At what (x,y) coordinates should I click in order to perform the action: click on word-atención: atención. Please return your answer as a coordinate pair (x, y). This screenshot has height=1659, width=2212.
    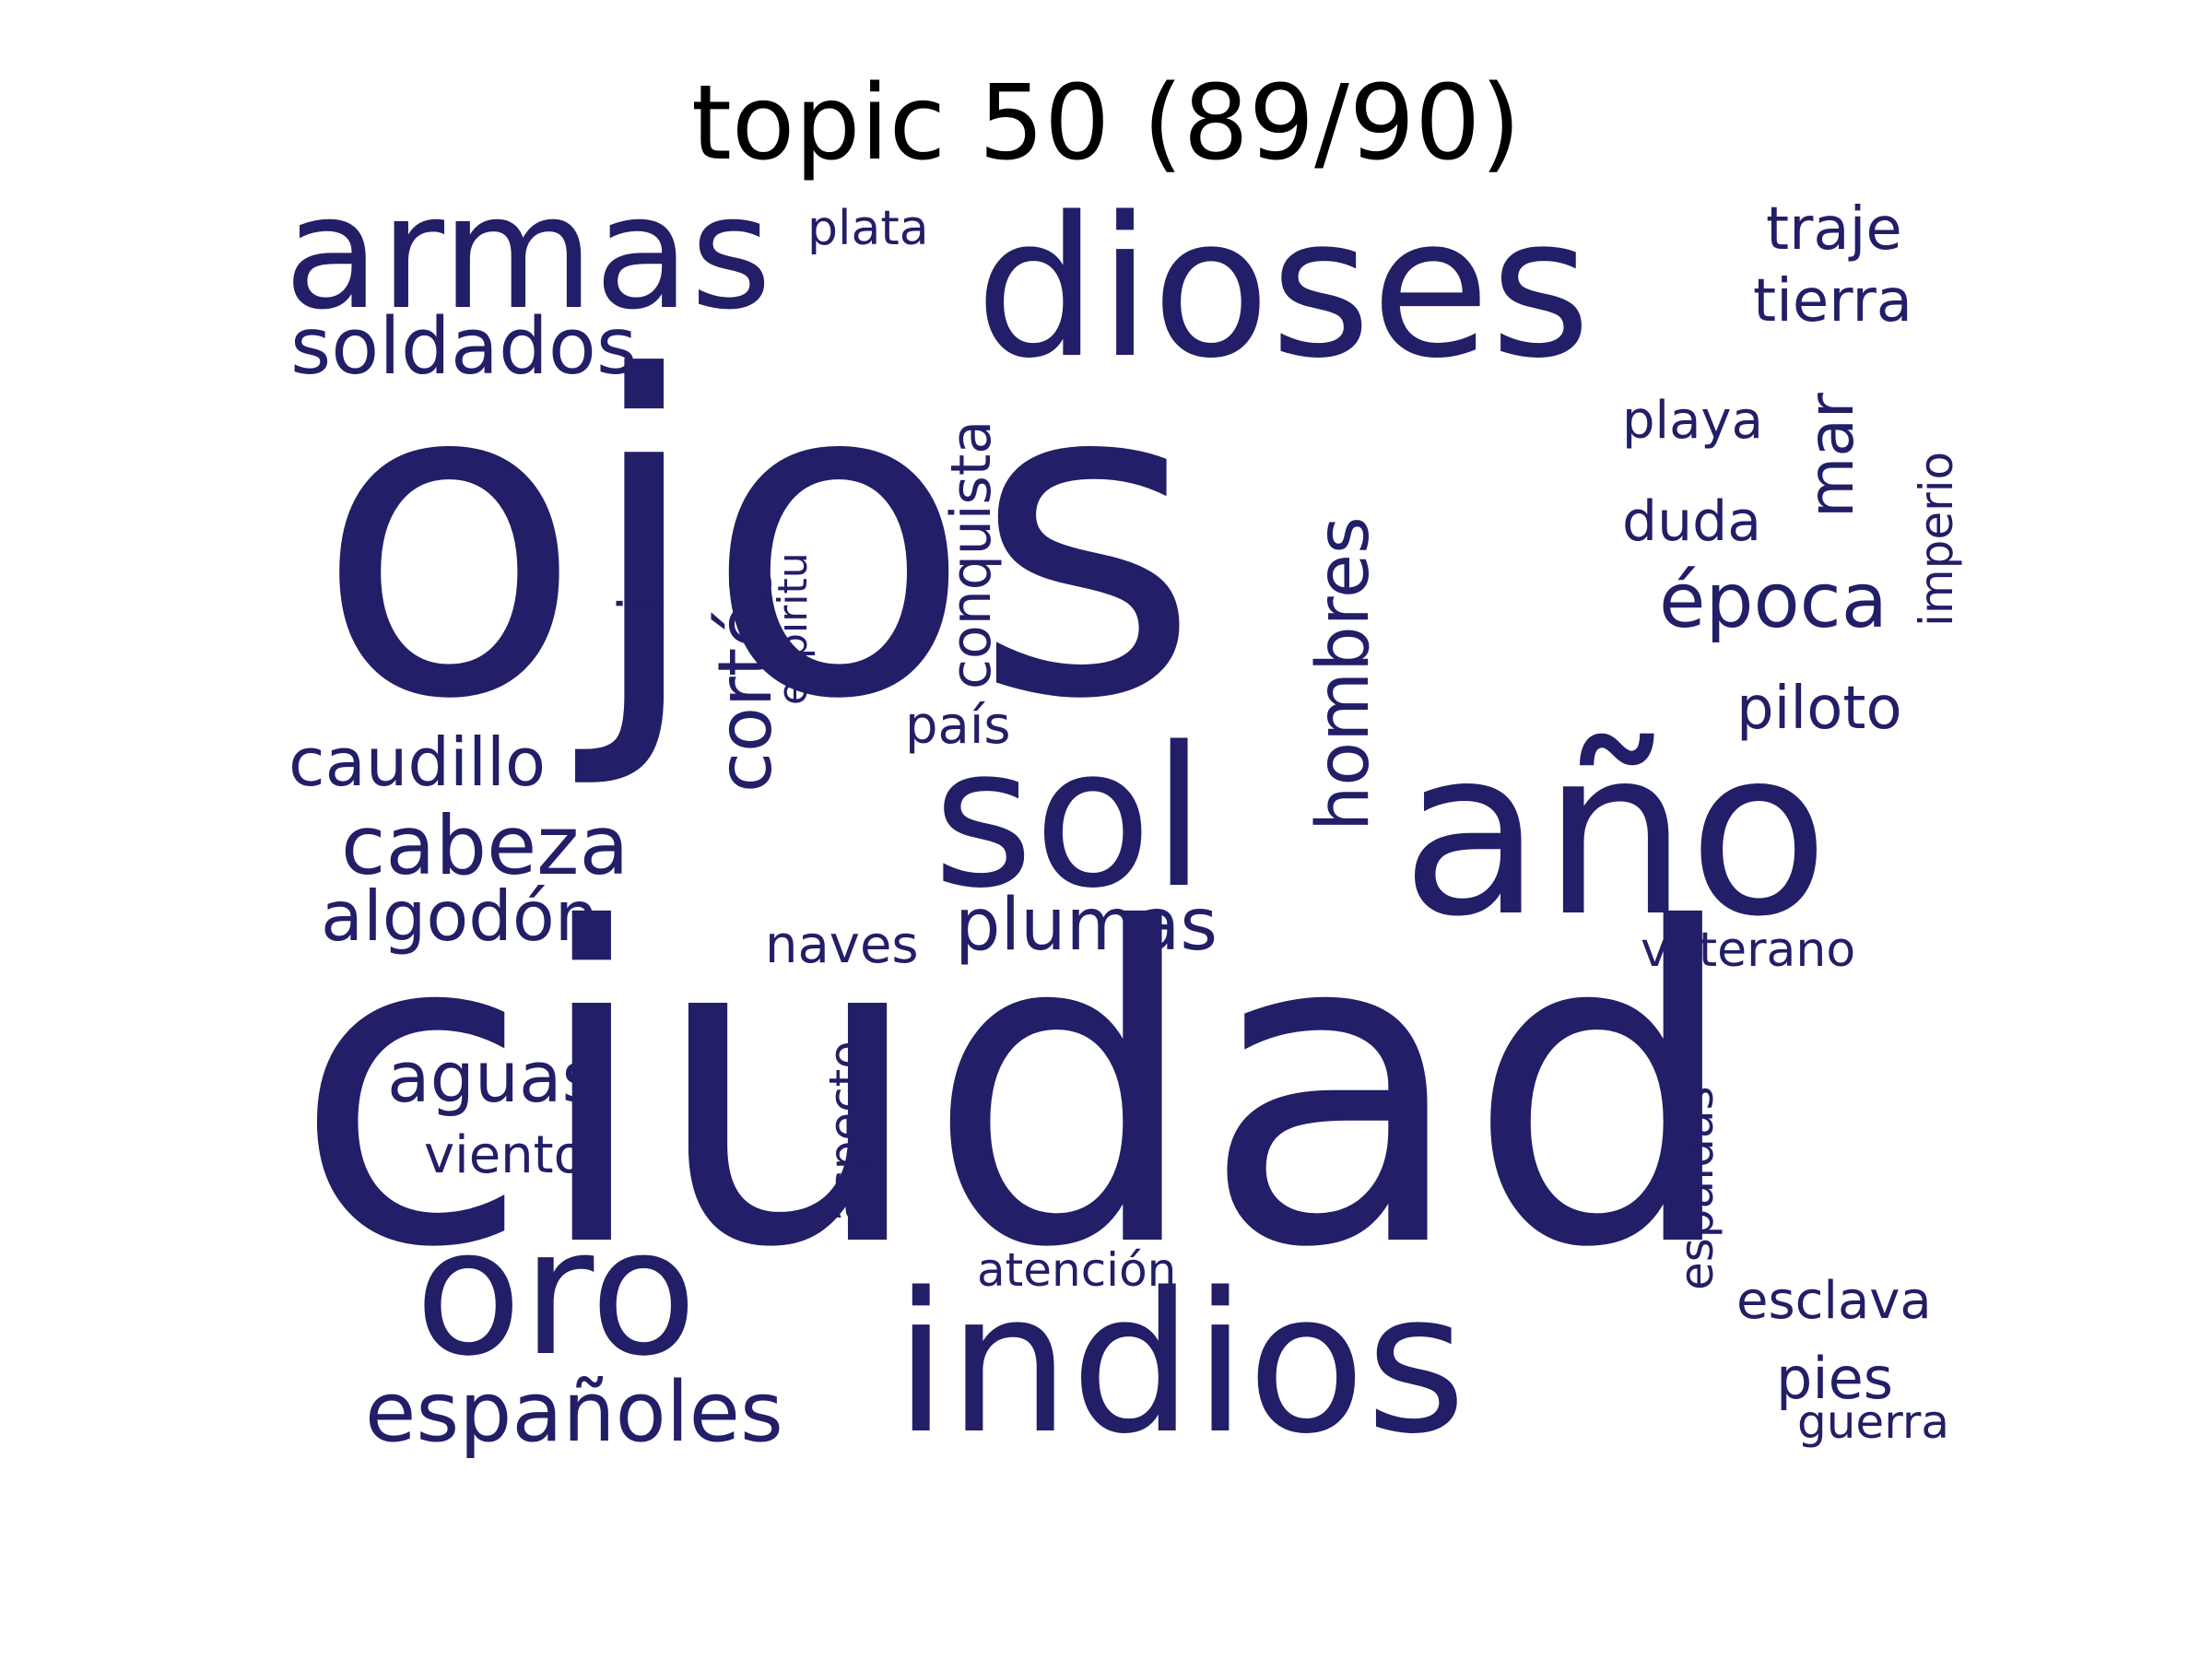
    Looking at the image, I should click on (1076, 1270).